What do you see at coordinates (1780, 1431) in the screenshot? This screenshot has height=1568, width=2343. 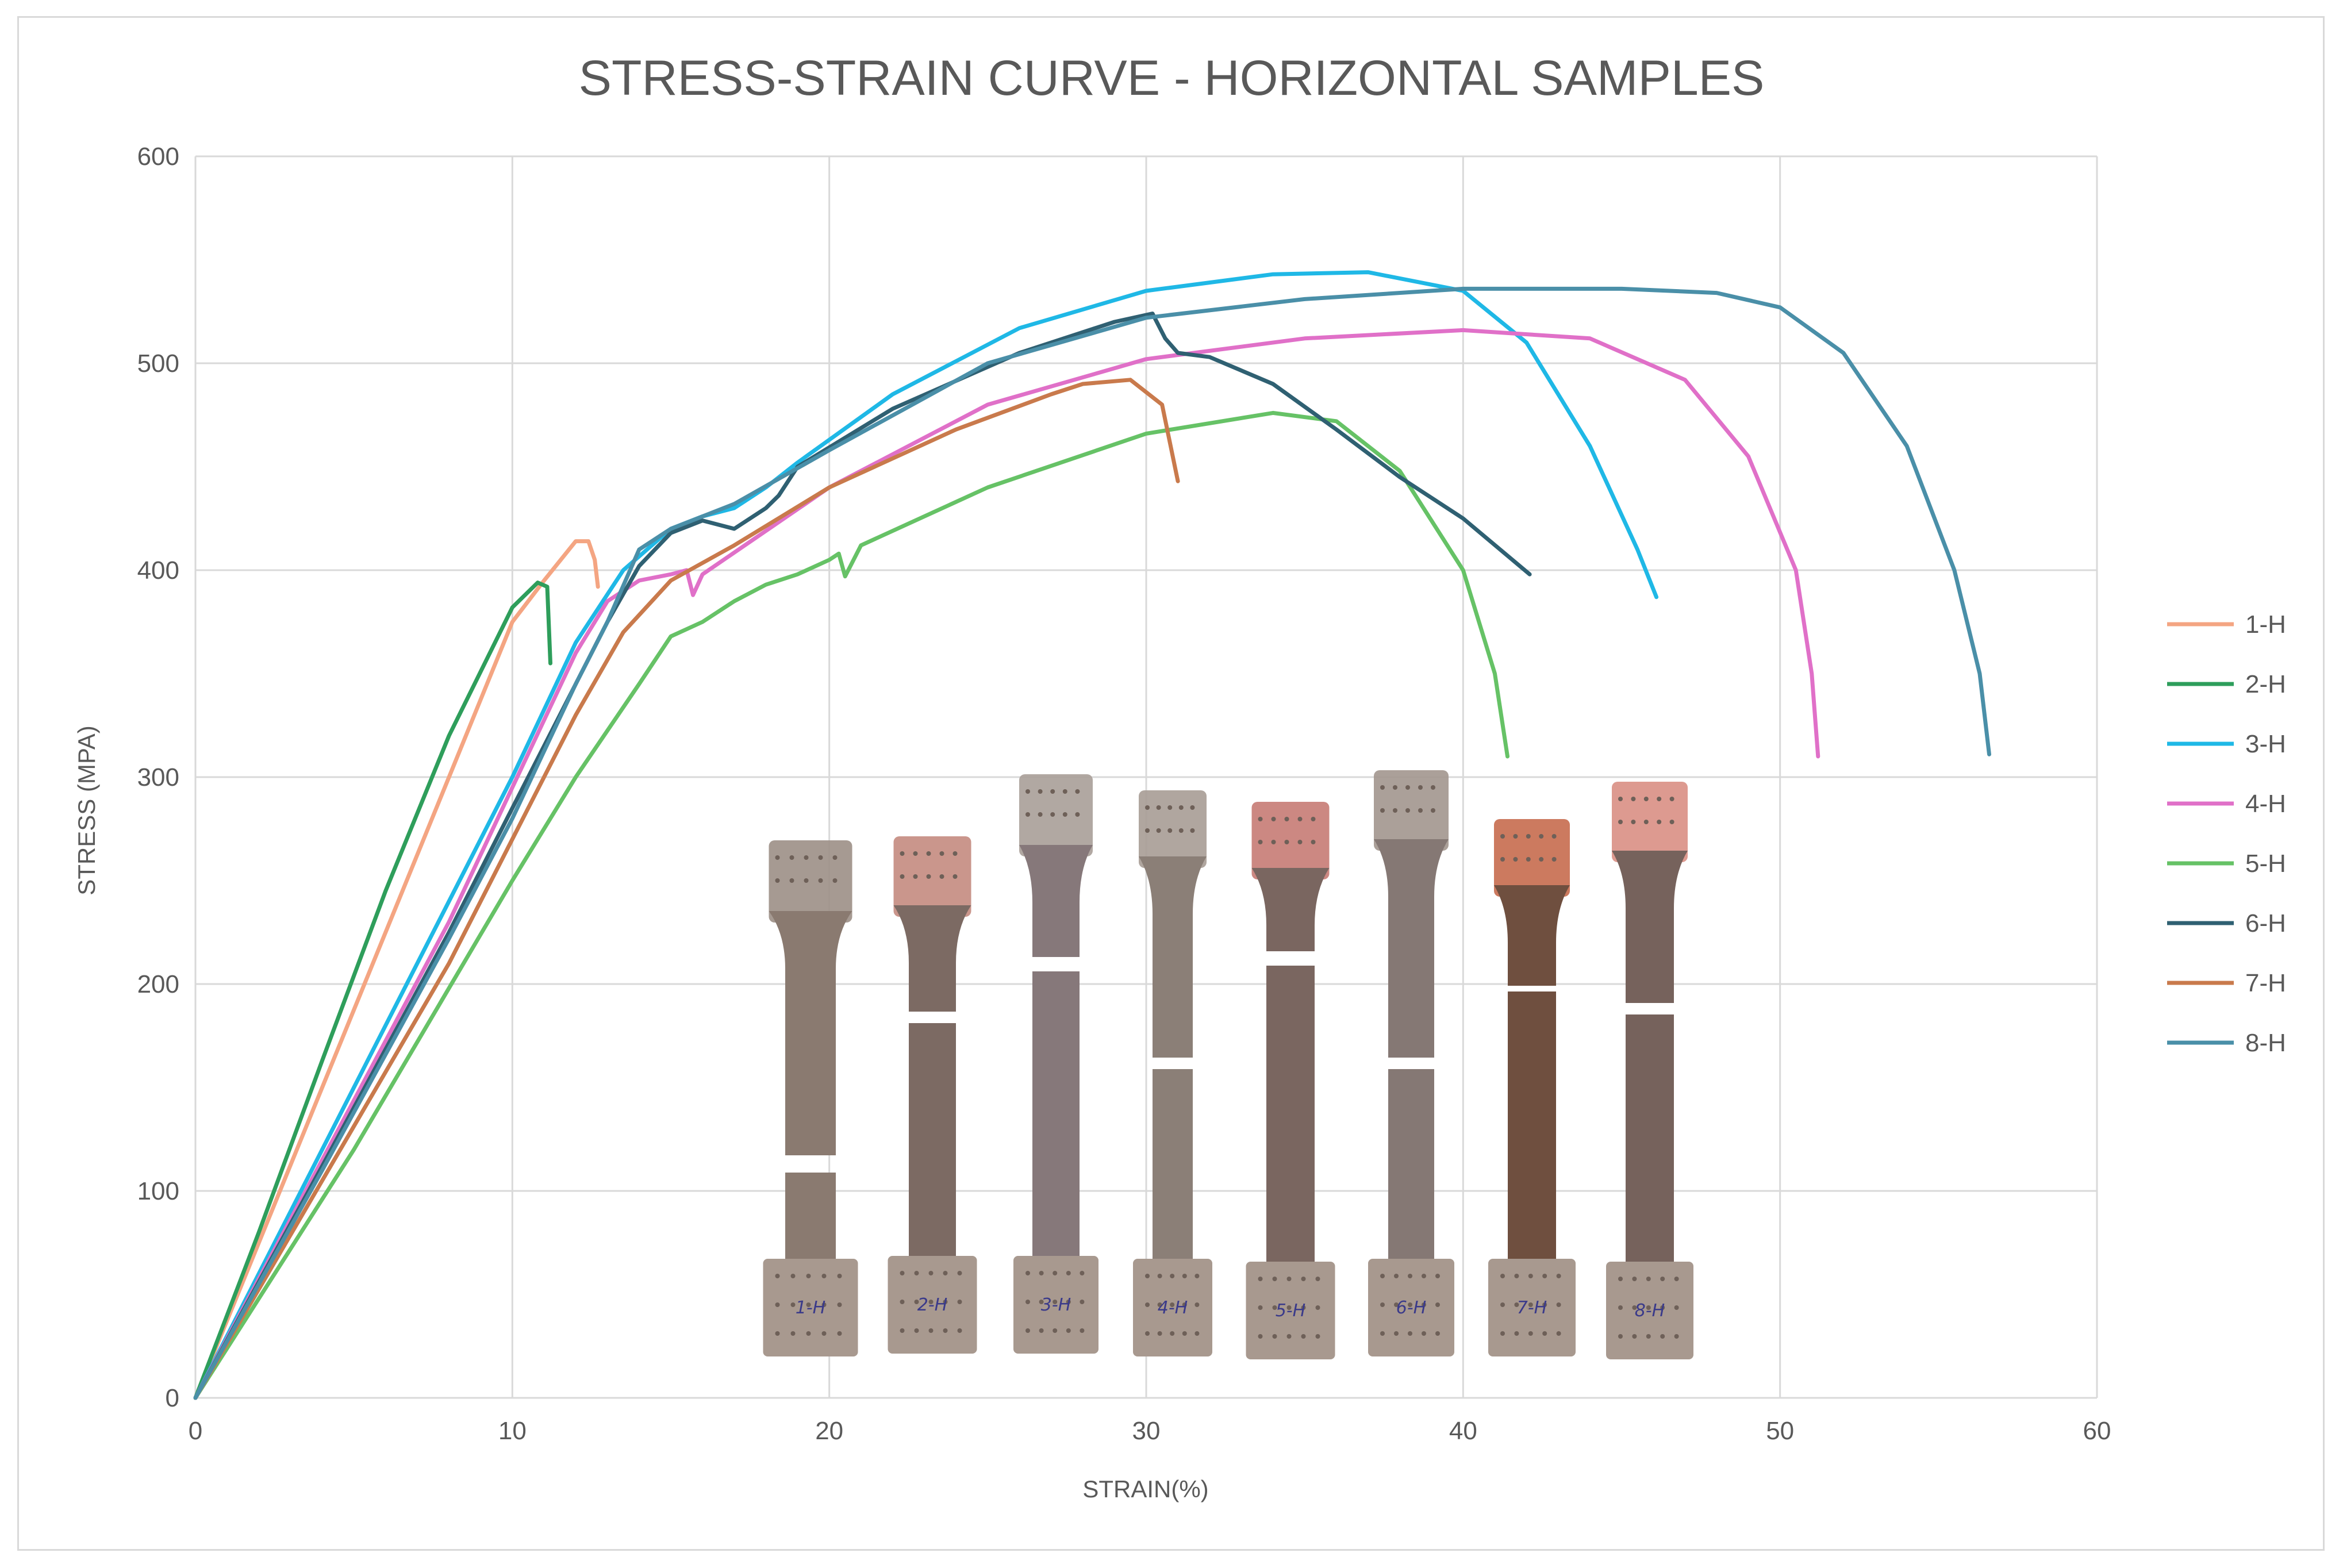 I see `x-tick-label: 50` at bounding box center [1780, 1431].